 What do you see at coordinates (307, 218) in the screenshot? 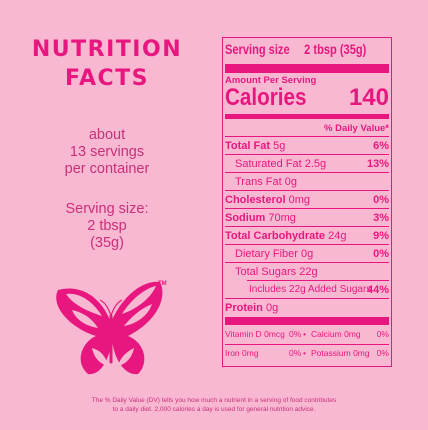
I see `nutrient-row-sodium: Sodium 70mg 3%` at bounding box center [307, 218].